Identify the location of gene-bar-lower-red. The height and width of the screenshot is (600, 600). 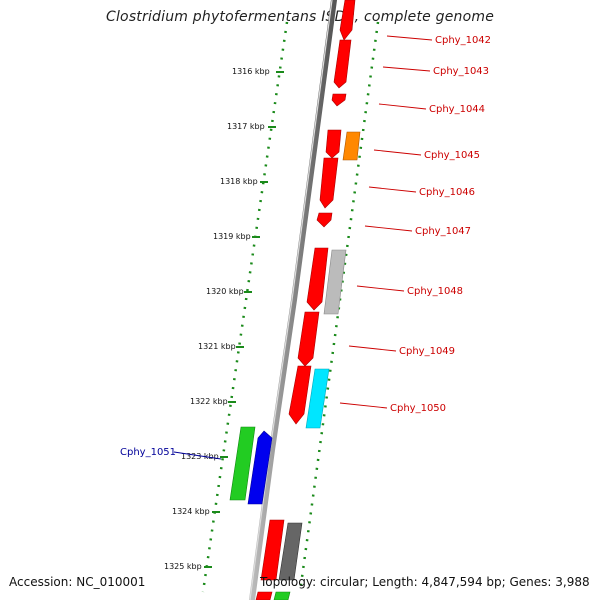
(272, 550).